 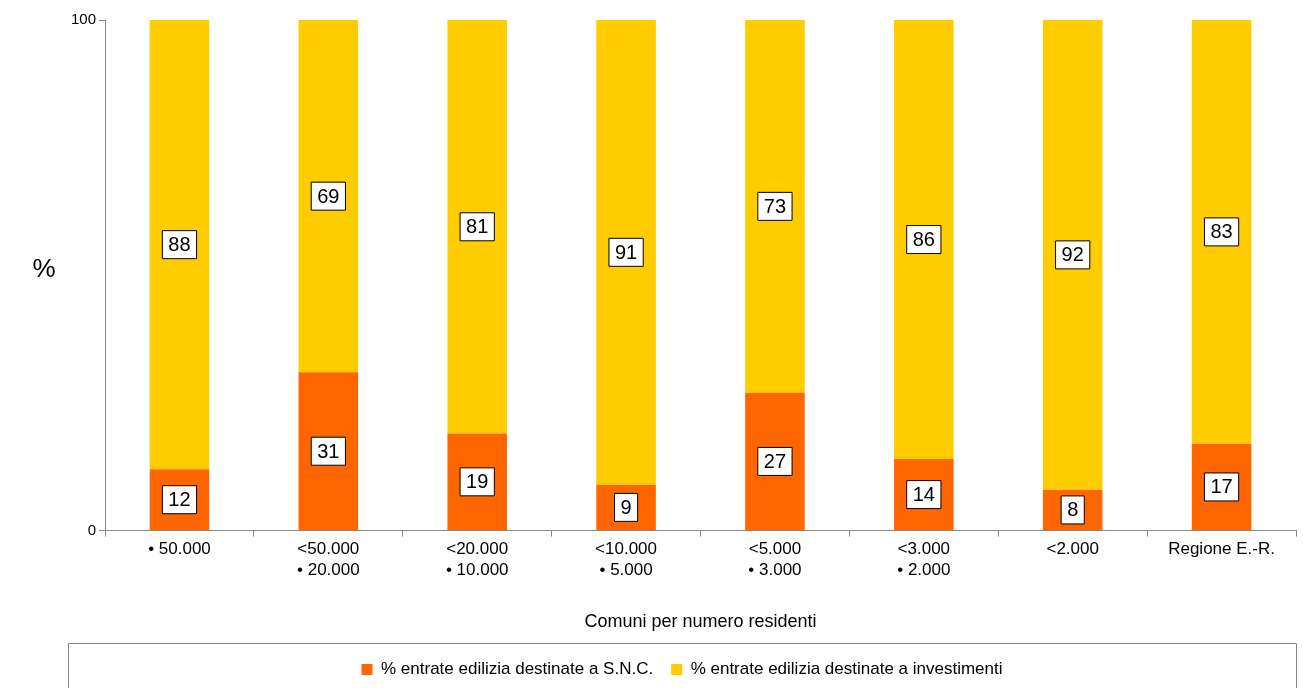 I want to click on data-label: 73, so click(x=775, y=205).